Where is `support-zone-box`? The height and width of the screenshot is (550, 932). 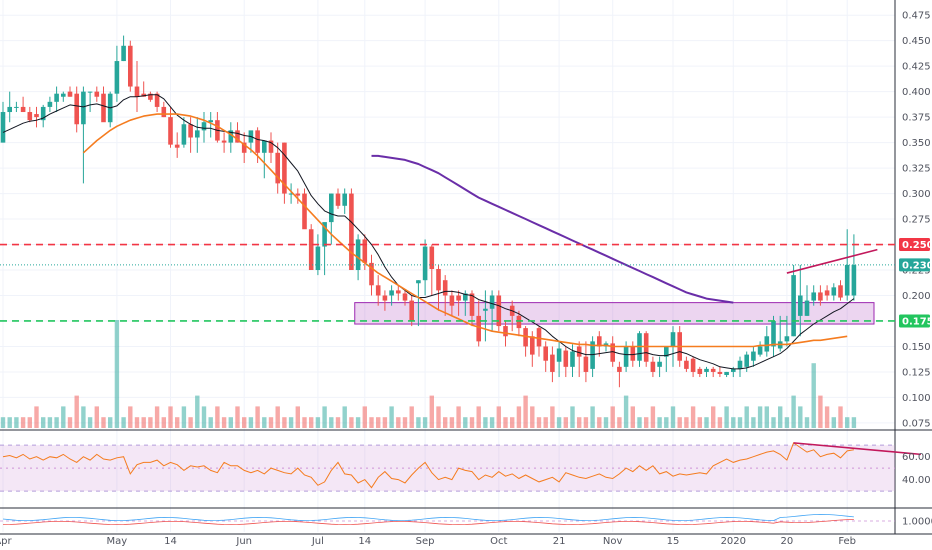
support-zone-box is located at coordinates (614, 313).